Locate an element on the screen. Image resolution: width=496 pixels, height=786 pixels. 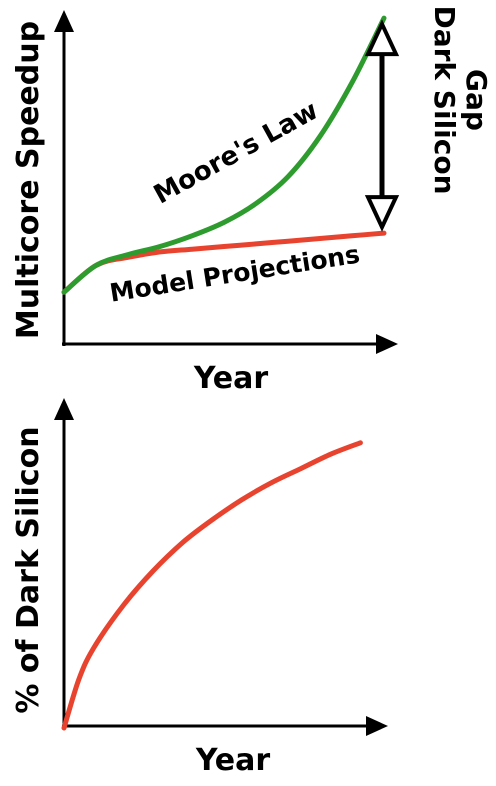
dark-silicon-gap-arrow is located at coordinates (382, 125).